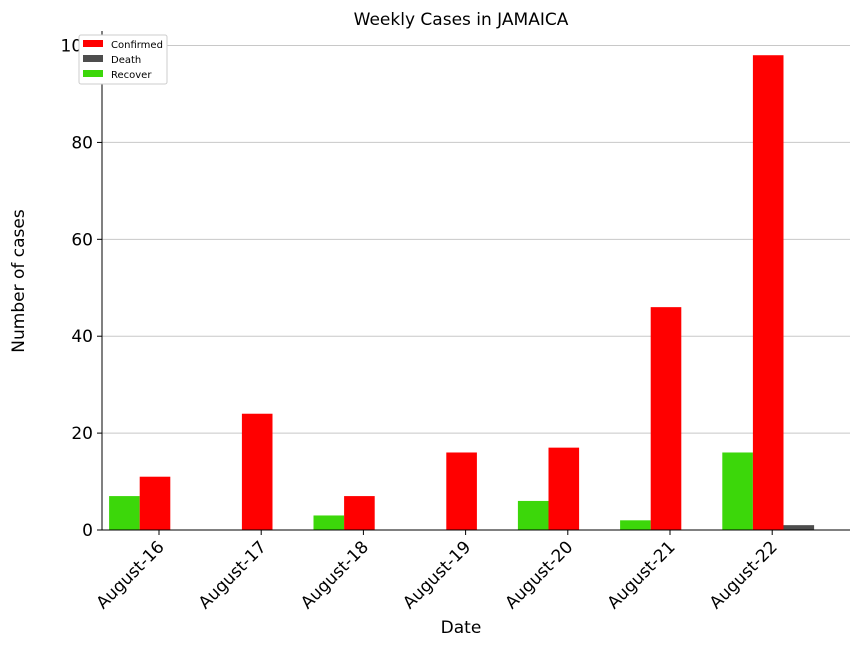 The height and width of the screenshot is (653, 864). I want to click on legend-label-confirmed: Confirmed, so click(137, 45).